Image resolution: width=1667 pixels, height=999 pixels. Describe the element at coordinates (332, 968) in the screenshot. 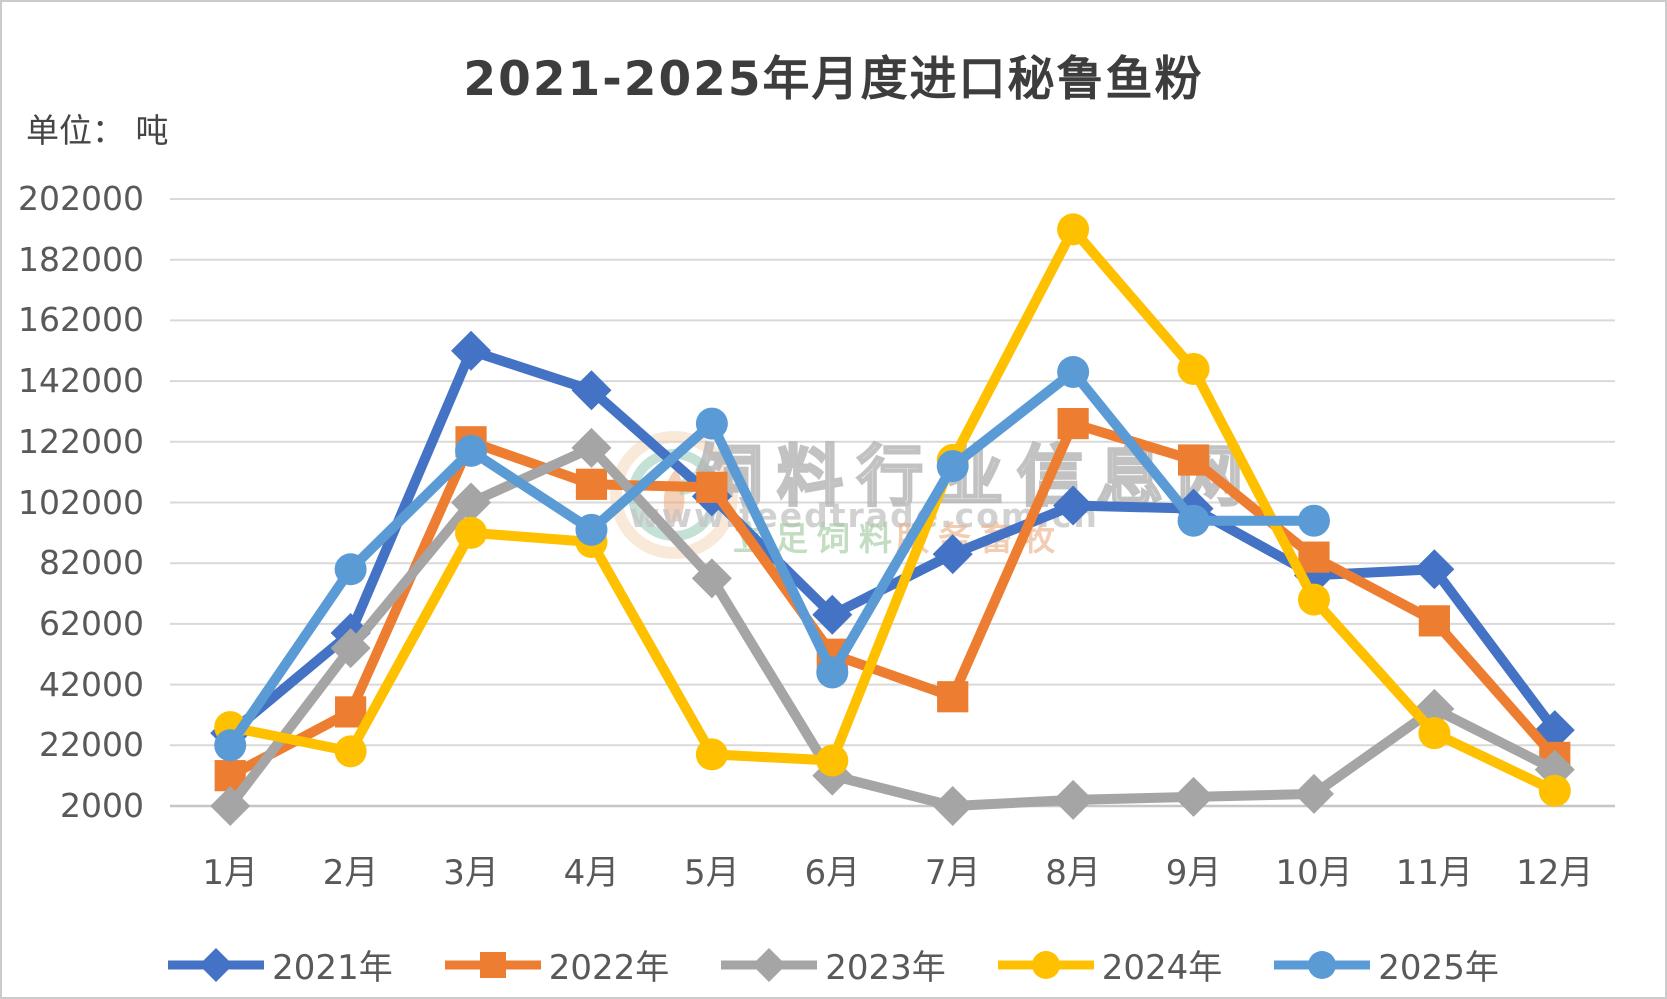

I see `legend-label: 2021年` at that location.